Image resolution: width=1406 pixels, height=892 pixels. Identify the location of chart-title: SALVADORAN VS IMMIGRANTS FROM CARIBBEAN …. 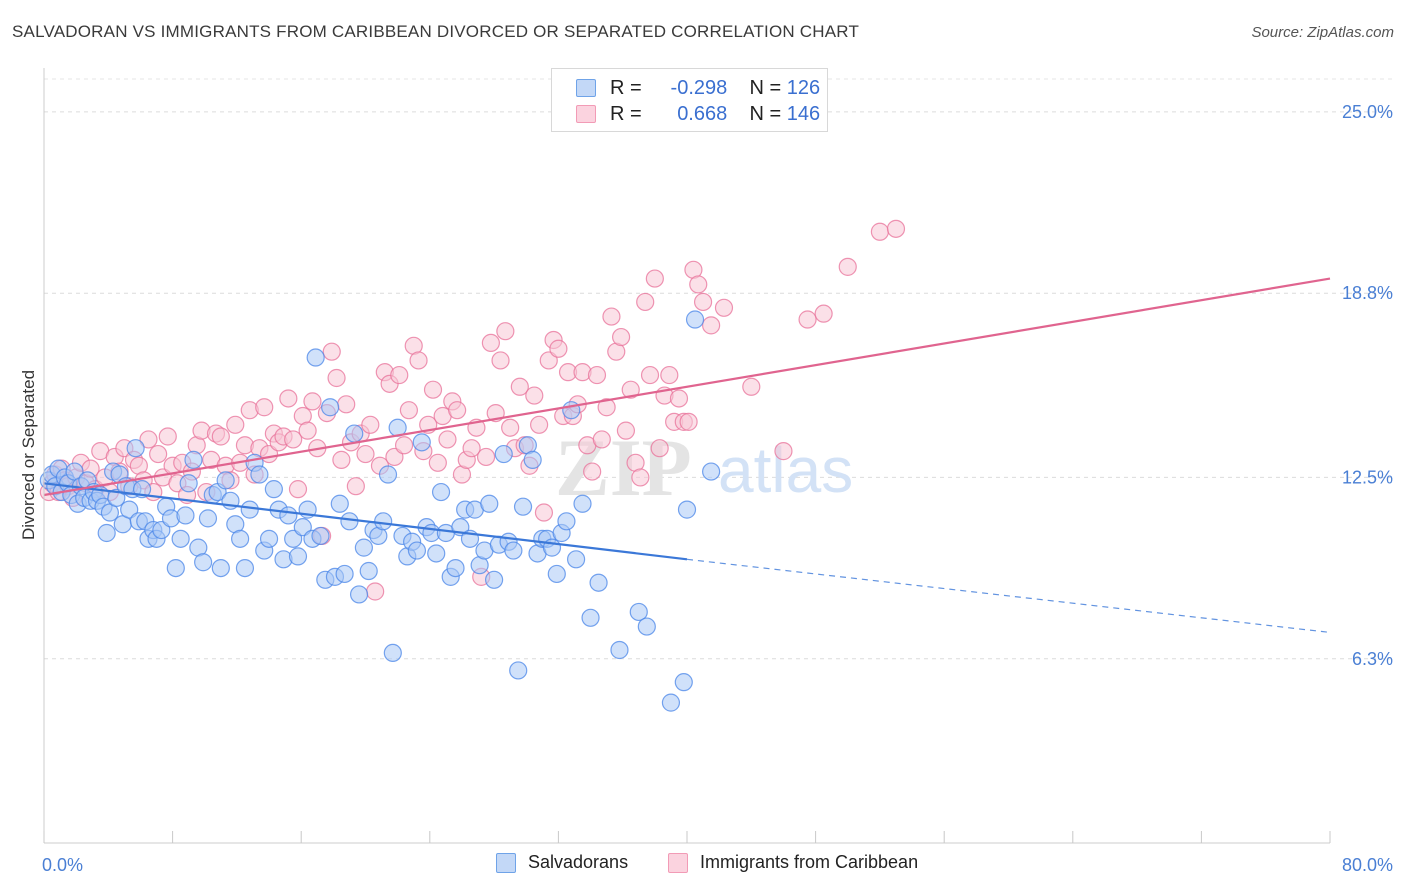
(436, 31).